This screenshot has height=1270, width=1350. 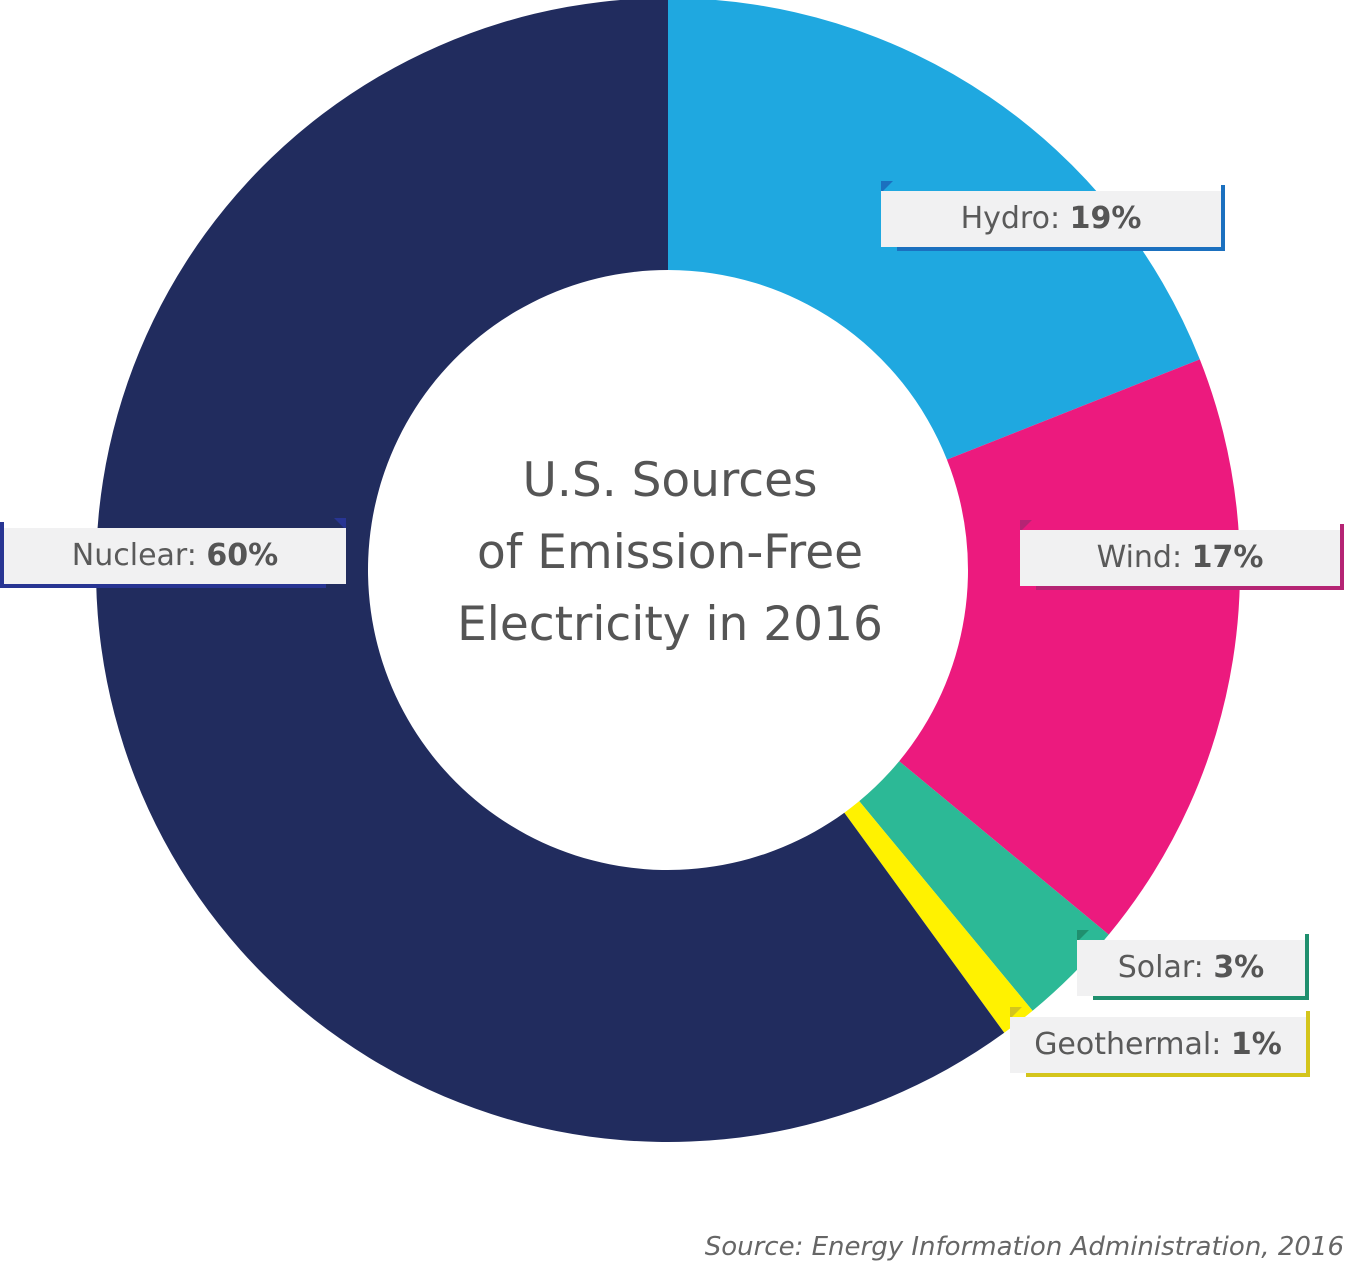 I want to click on label-geothermal: Geothermal: 1%, so click(x=1158, y=1045).